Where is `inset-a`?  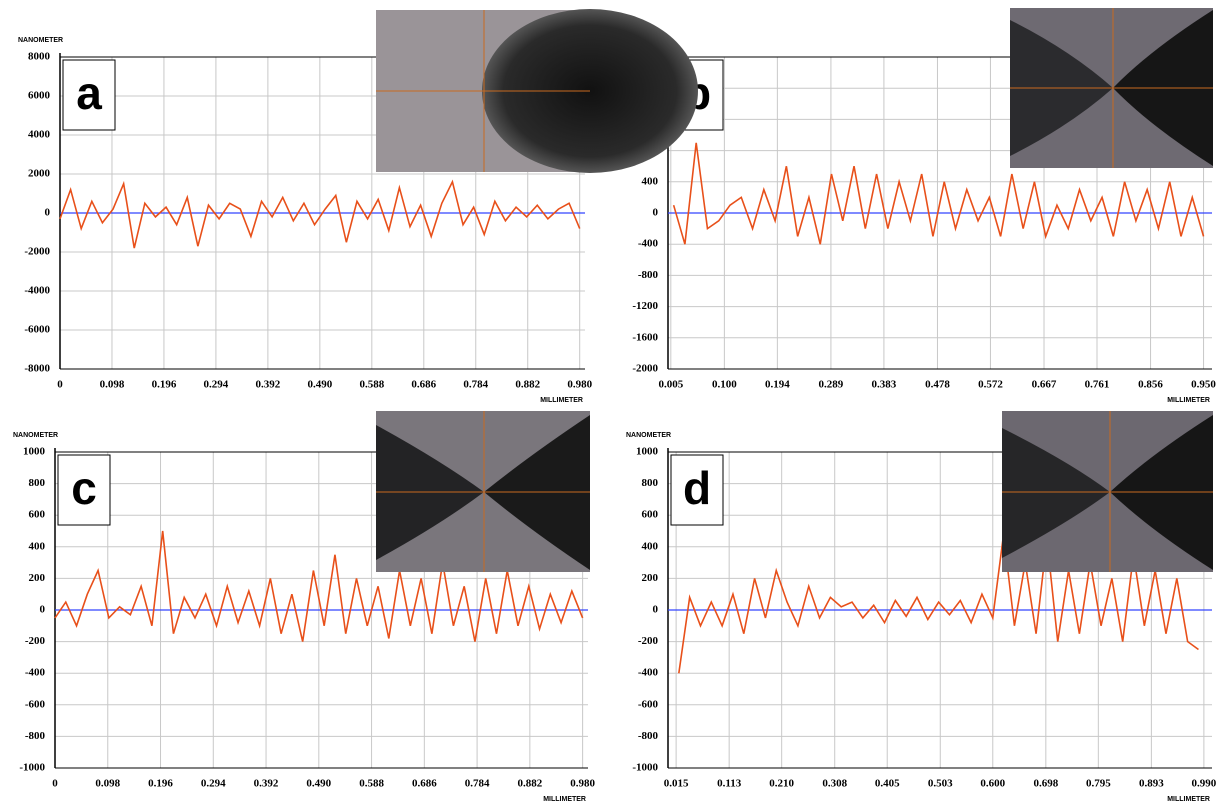
inset-a is located at coordinates (537, 91).